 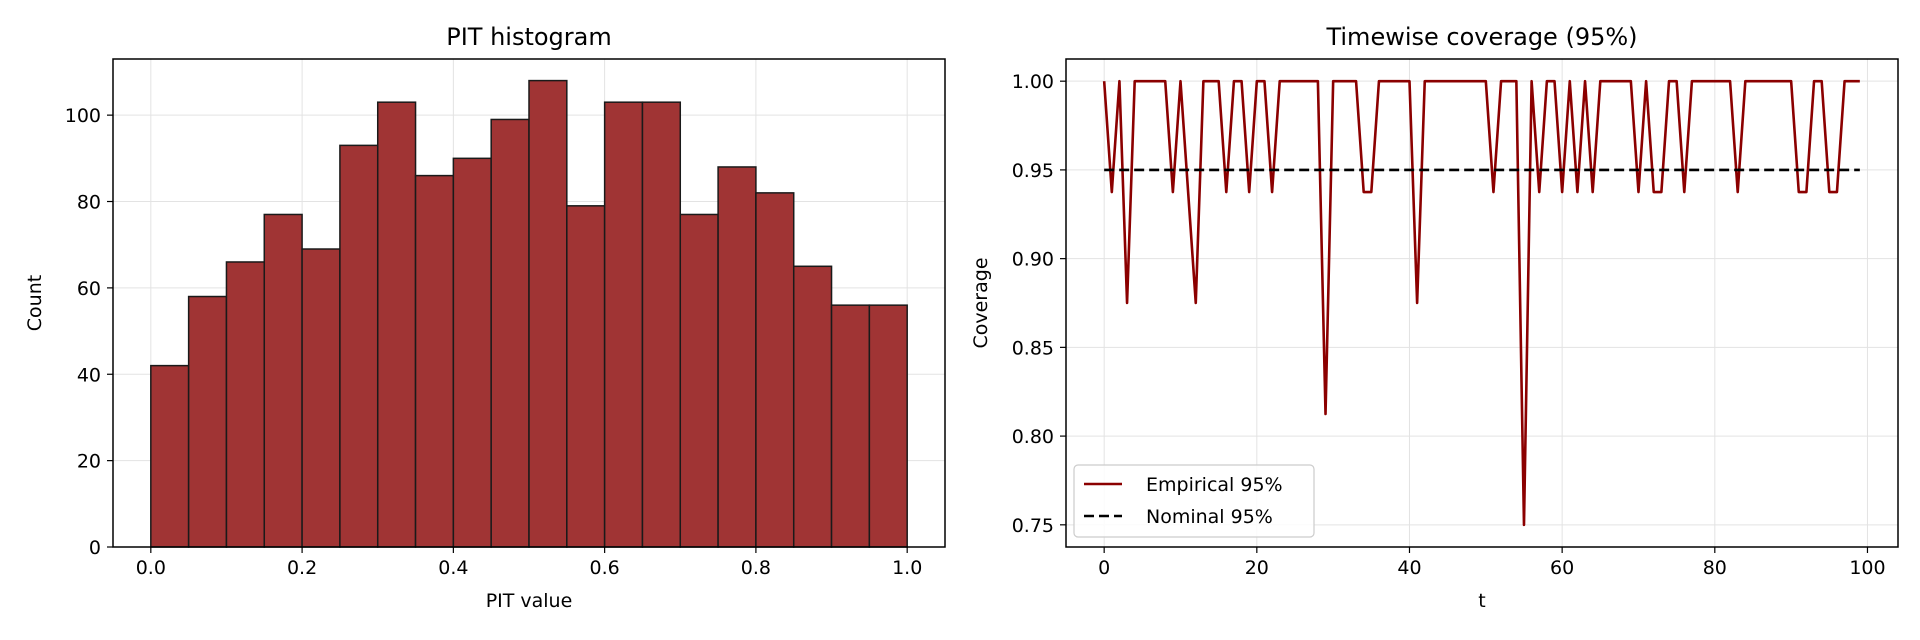 I want to click on pit-histogram-x-ticks: 0.0 0.2 0.4 0.6 0.8 1.0, so click(x=529, y=563).